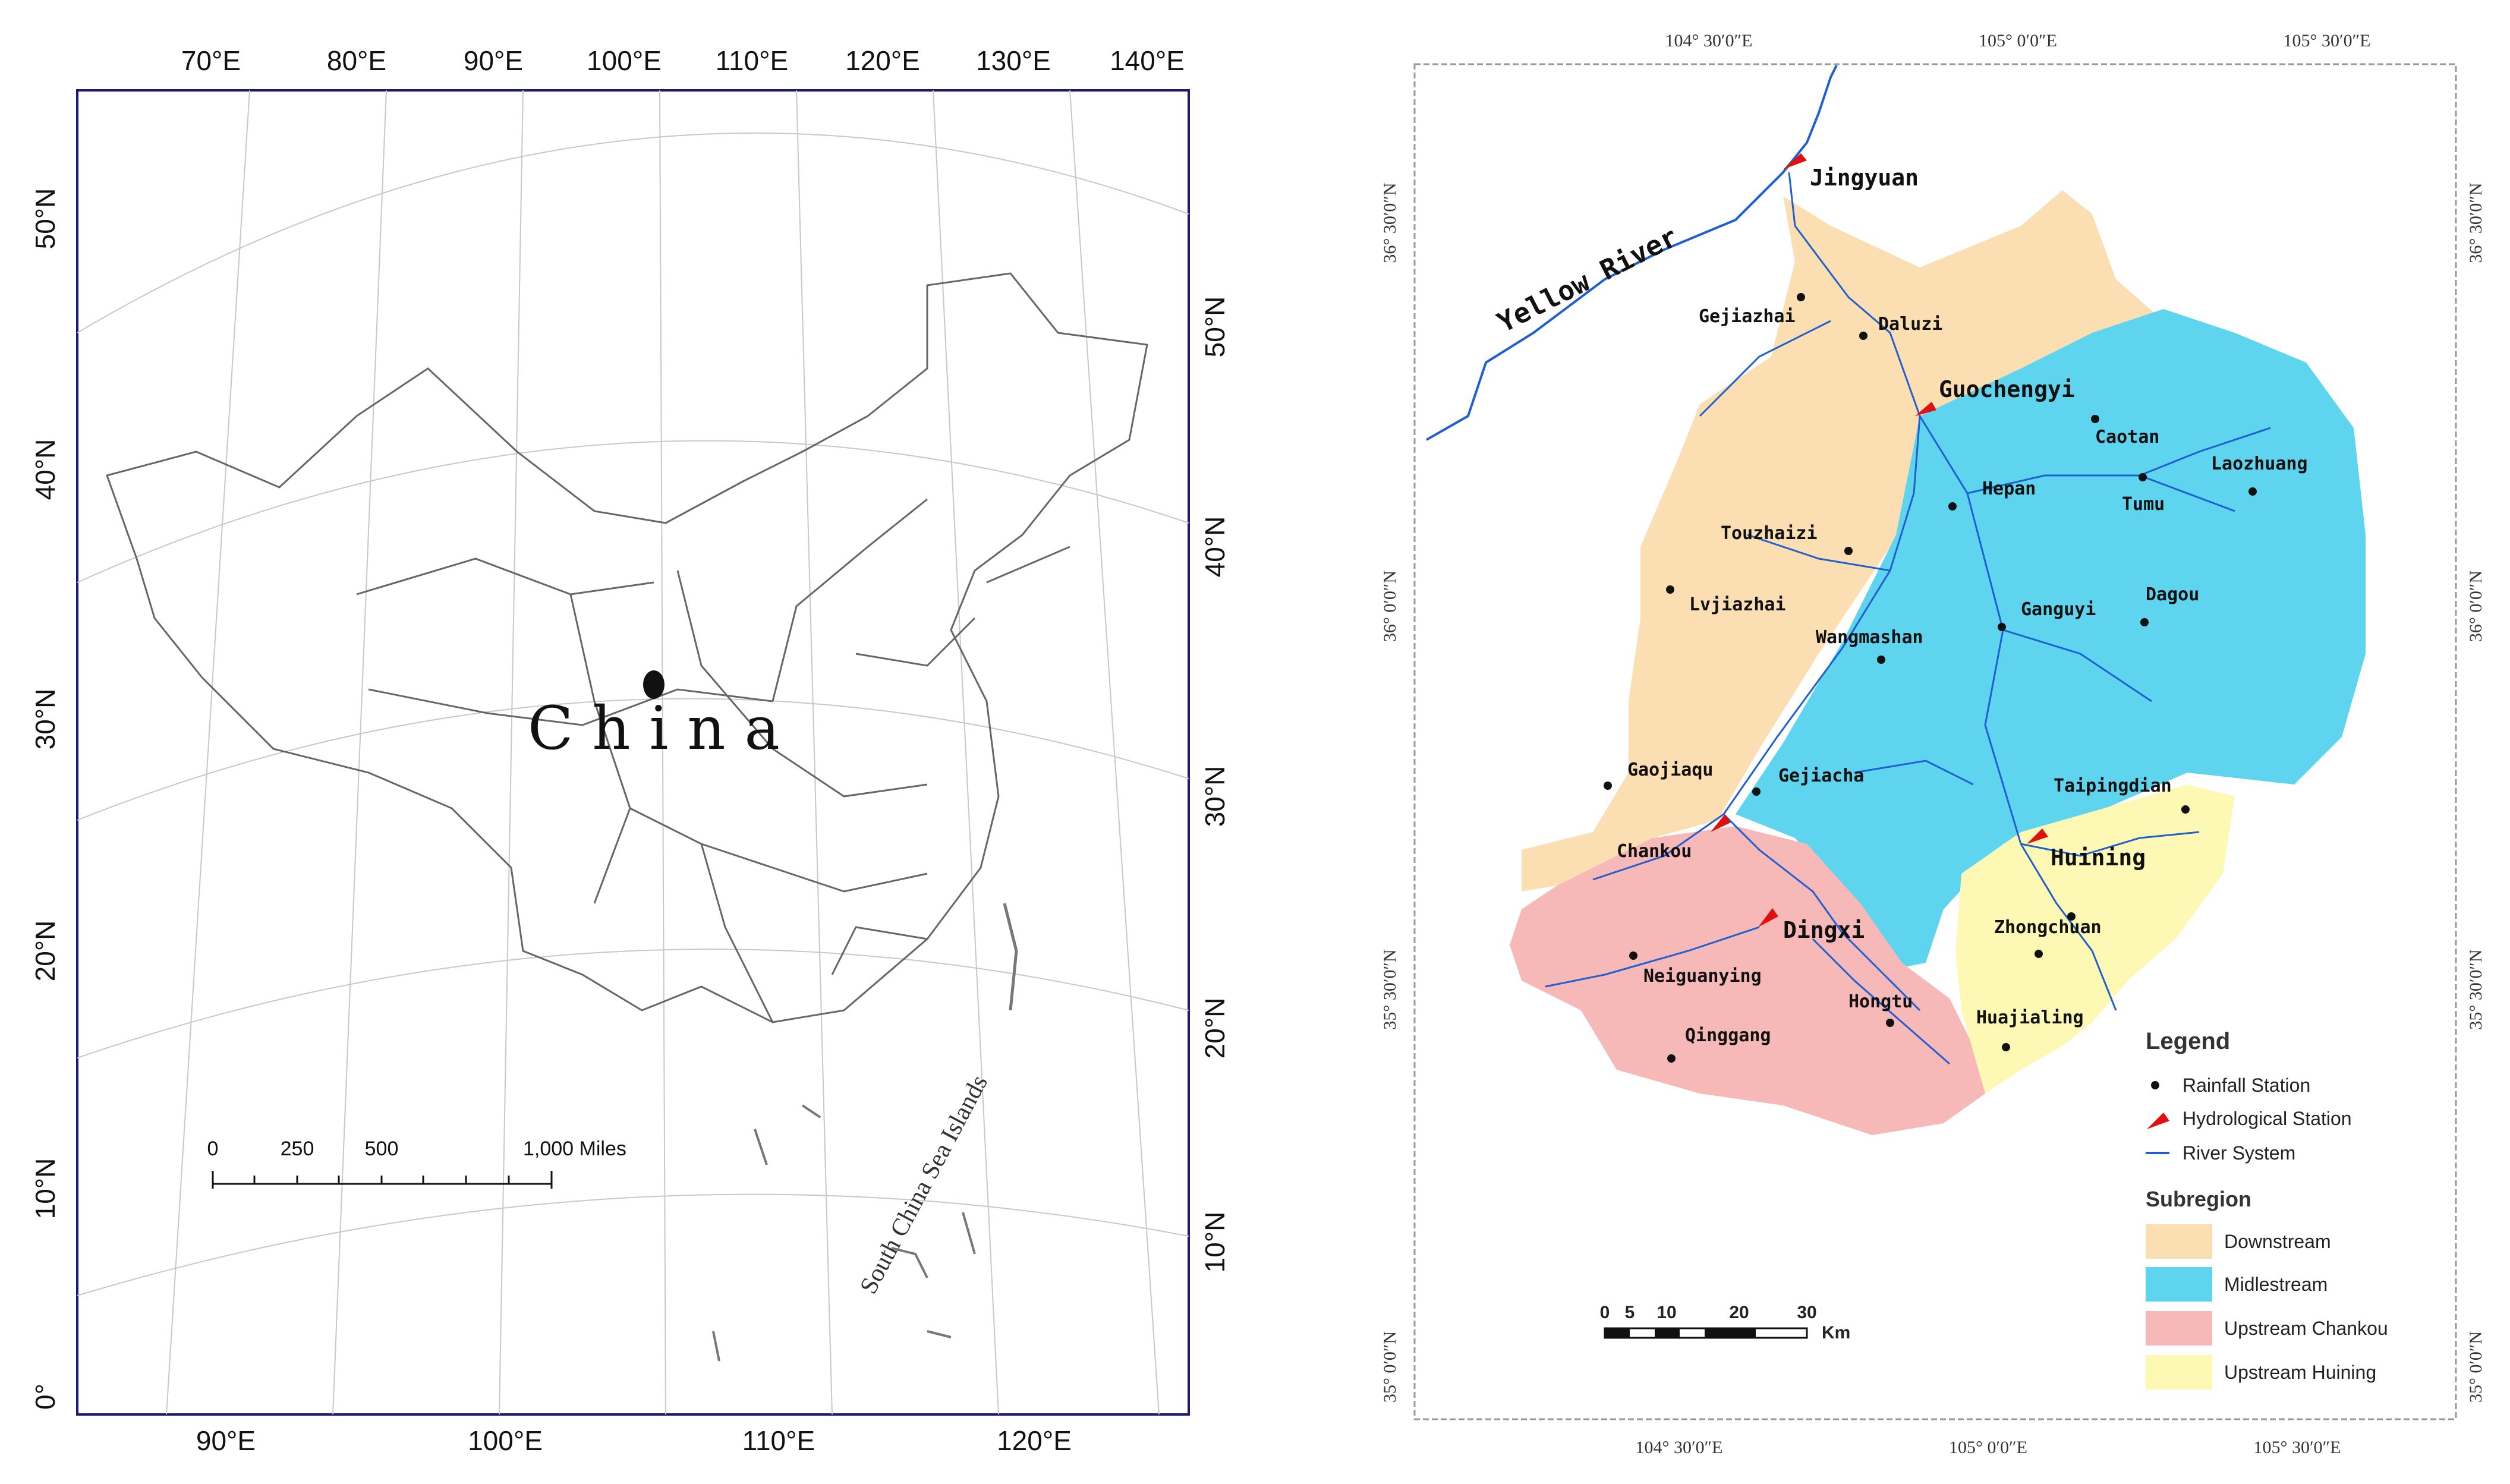 The width and height of the screenshot is (2510, 1484). What do you see at coordinates (1806, 1312) in the screenshot?
I see `scale-label: 30` at bounding box center [1806, 1312].